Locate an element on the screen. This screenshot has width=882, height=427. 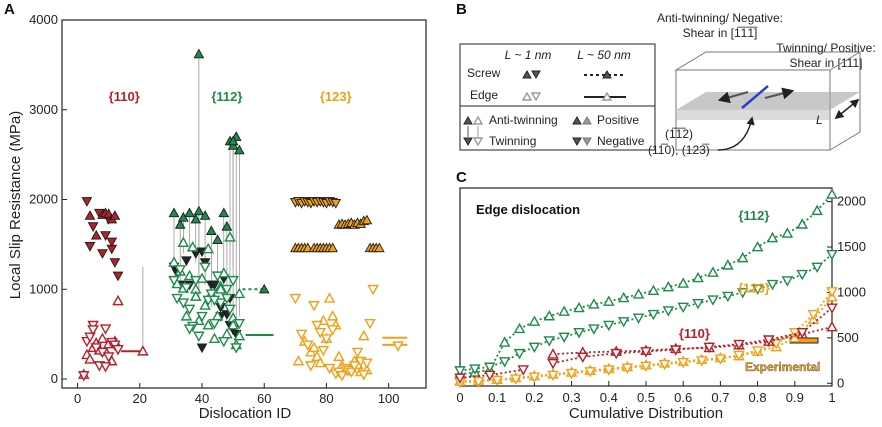
legend-header-long: L ~ 50 nm is located at coordinates (603, 55).